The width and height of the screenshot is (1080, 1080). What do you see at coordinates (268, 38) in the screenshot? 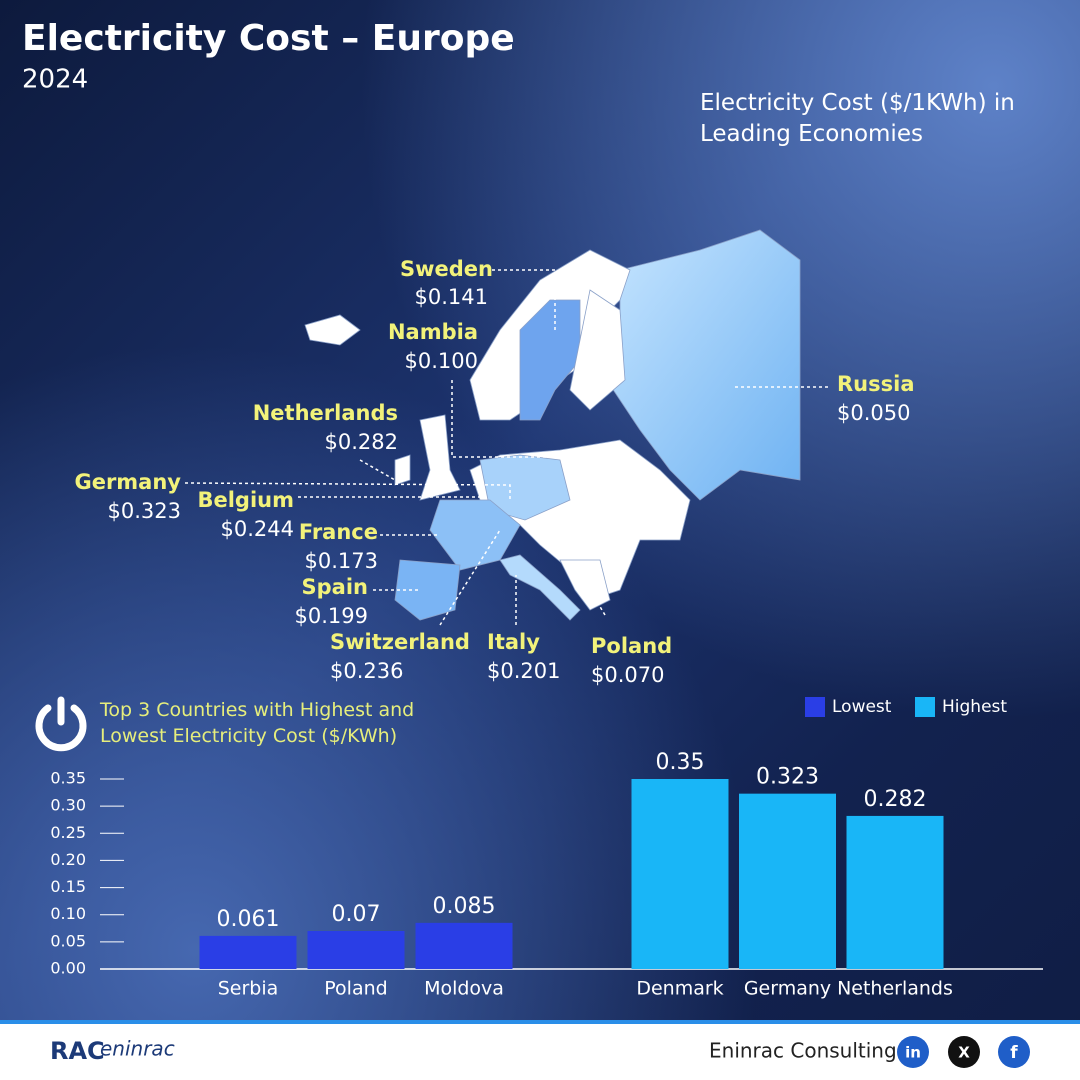
I see `title: Electricity Cost – Europe` at bounding box center [268, 38].